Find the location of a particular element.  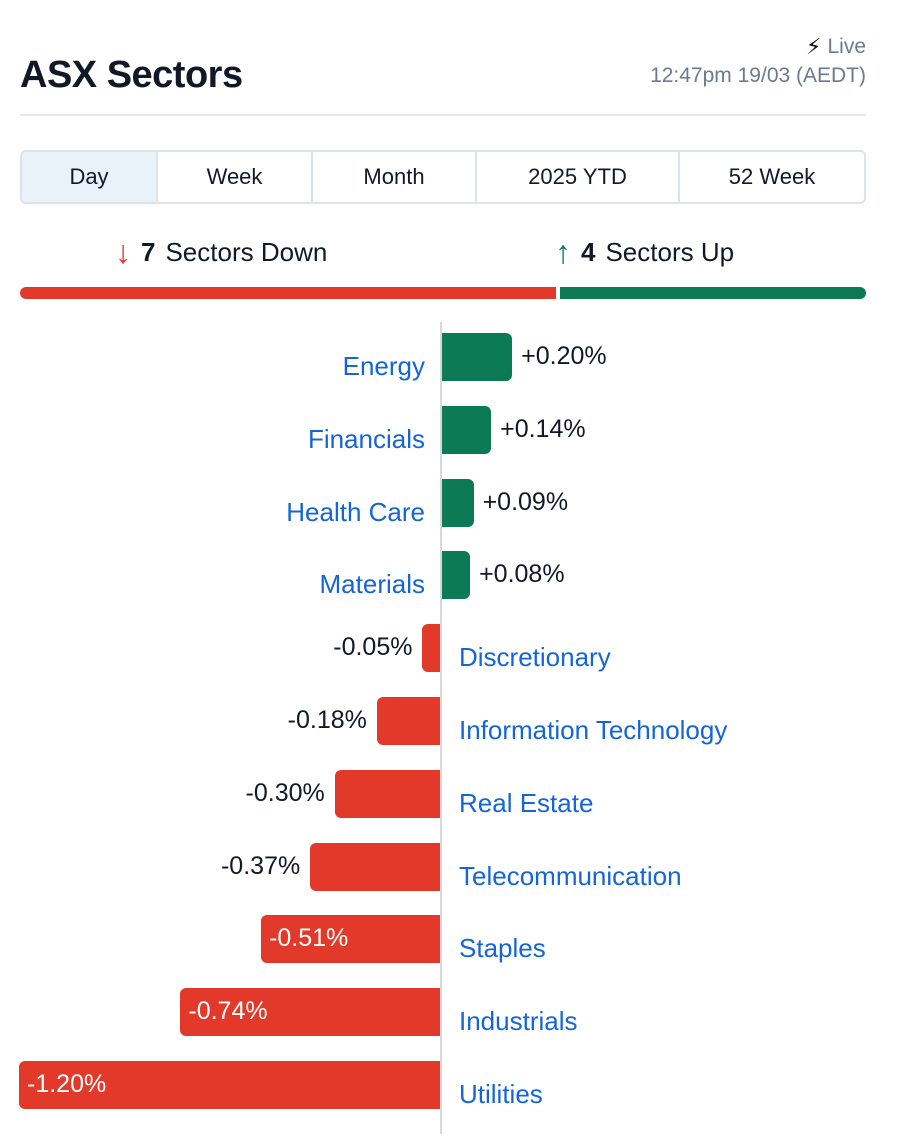

live-indicator: ⚡︎ Live is located at coordinates (836, 47).